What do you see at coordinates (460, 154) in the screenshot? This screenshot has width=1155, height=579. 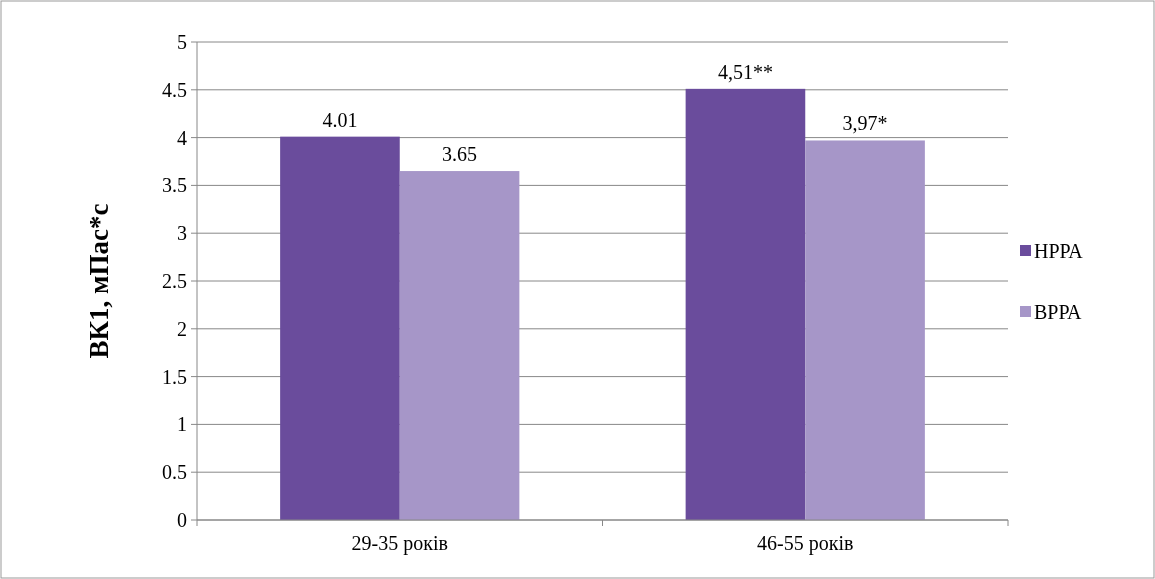 I see `data-label: 3.65` at bounding box center [460, 154].